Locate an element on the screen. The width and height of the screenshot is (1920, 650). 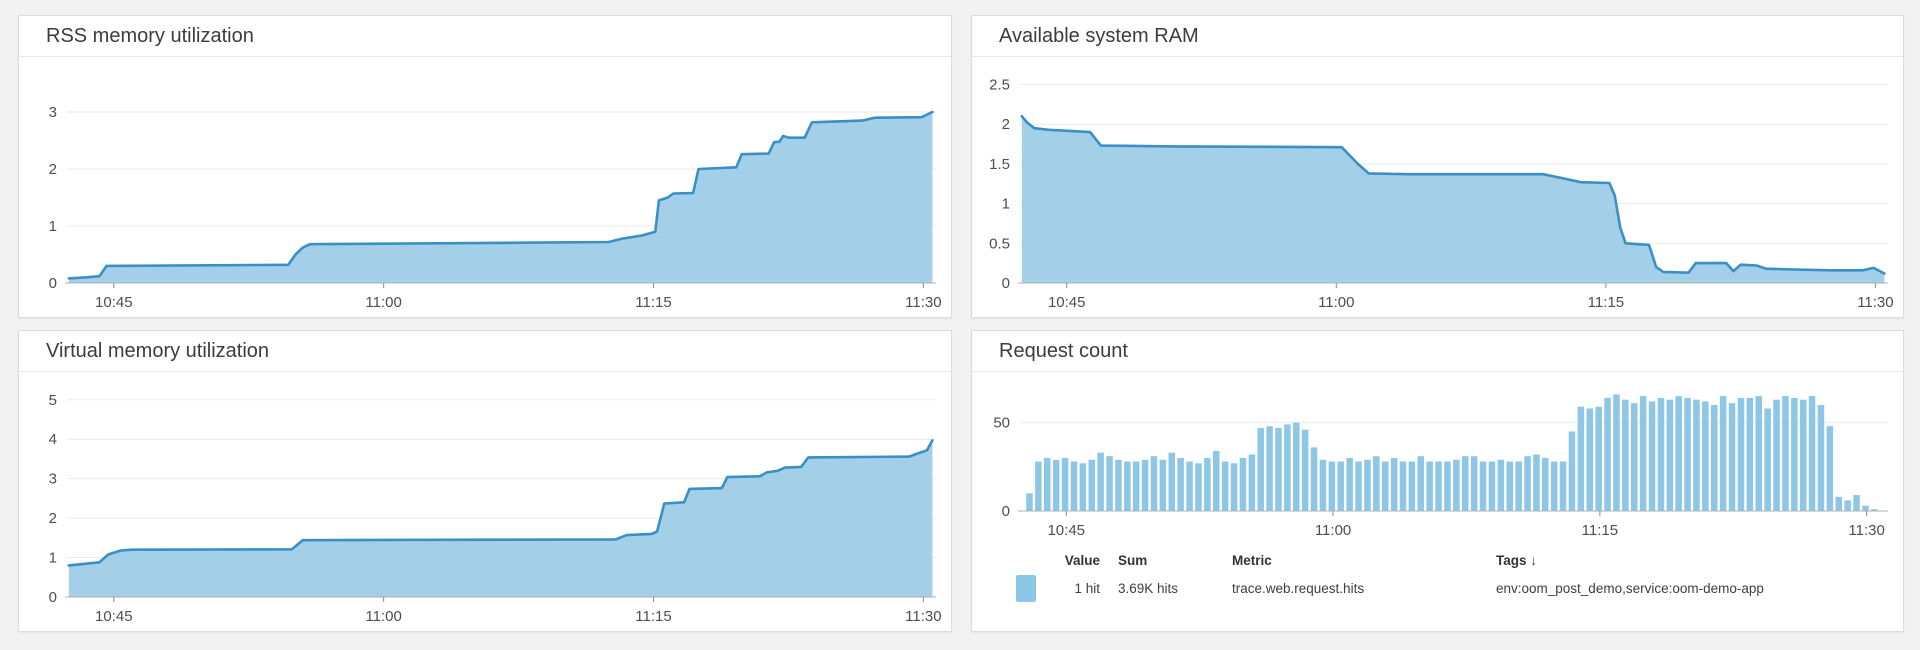
series-color-swatch is located at coordinates (1026, 588).